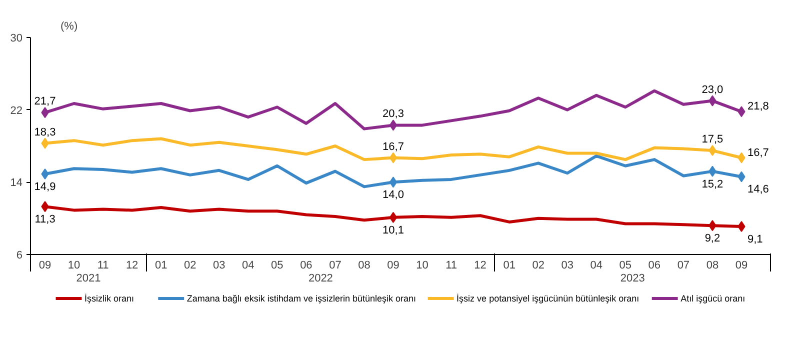 The width and height of the screenshot is (798, 344). What do you see at coordinates (393, 195) in the screenshot?
I see `data-label: 14,0` at bounding box center [393, 195].